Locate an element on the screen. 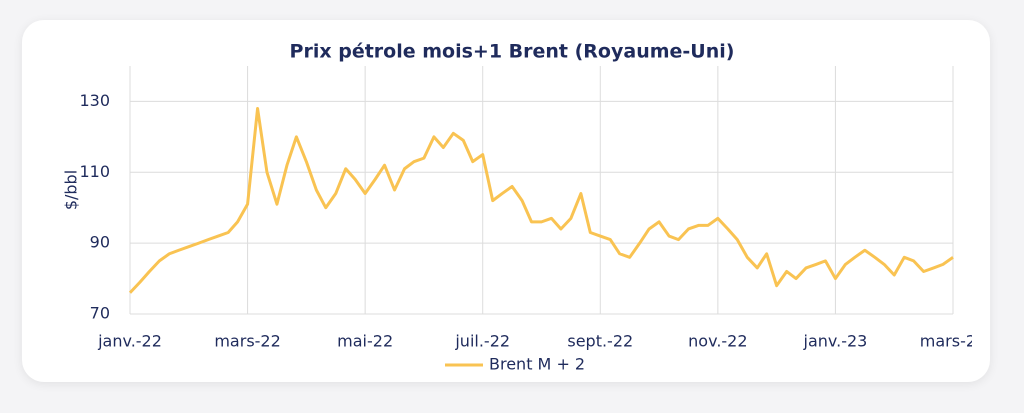 The image size is (1024, 413). x-tick-label: janv.-23 is located at coordinates (835, 341).